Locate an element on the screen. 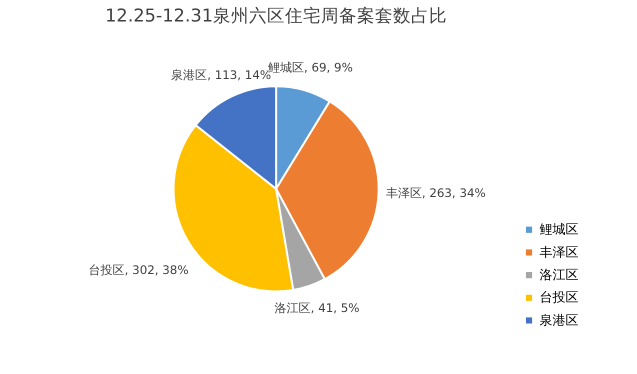  legend-label: 泉港区 is located at coordinates (558, 320).